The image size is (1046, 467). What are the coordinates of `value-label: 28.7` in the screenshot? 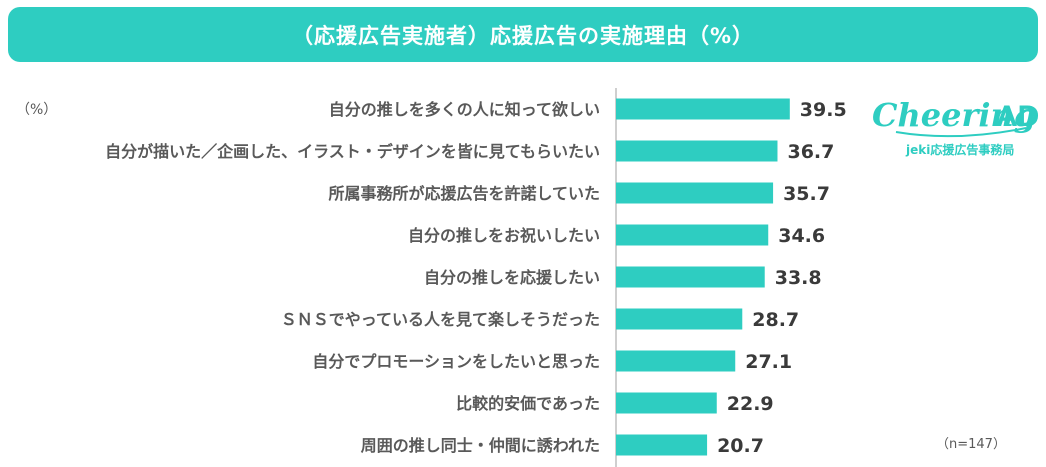 It's located at (775, 320).